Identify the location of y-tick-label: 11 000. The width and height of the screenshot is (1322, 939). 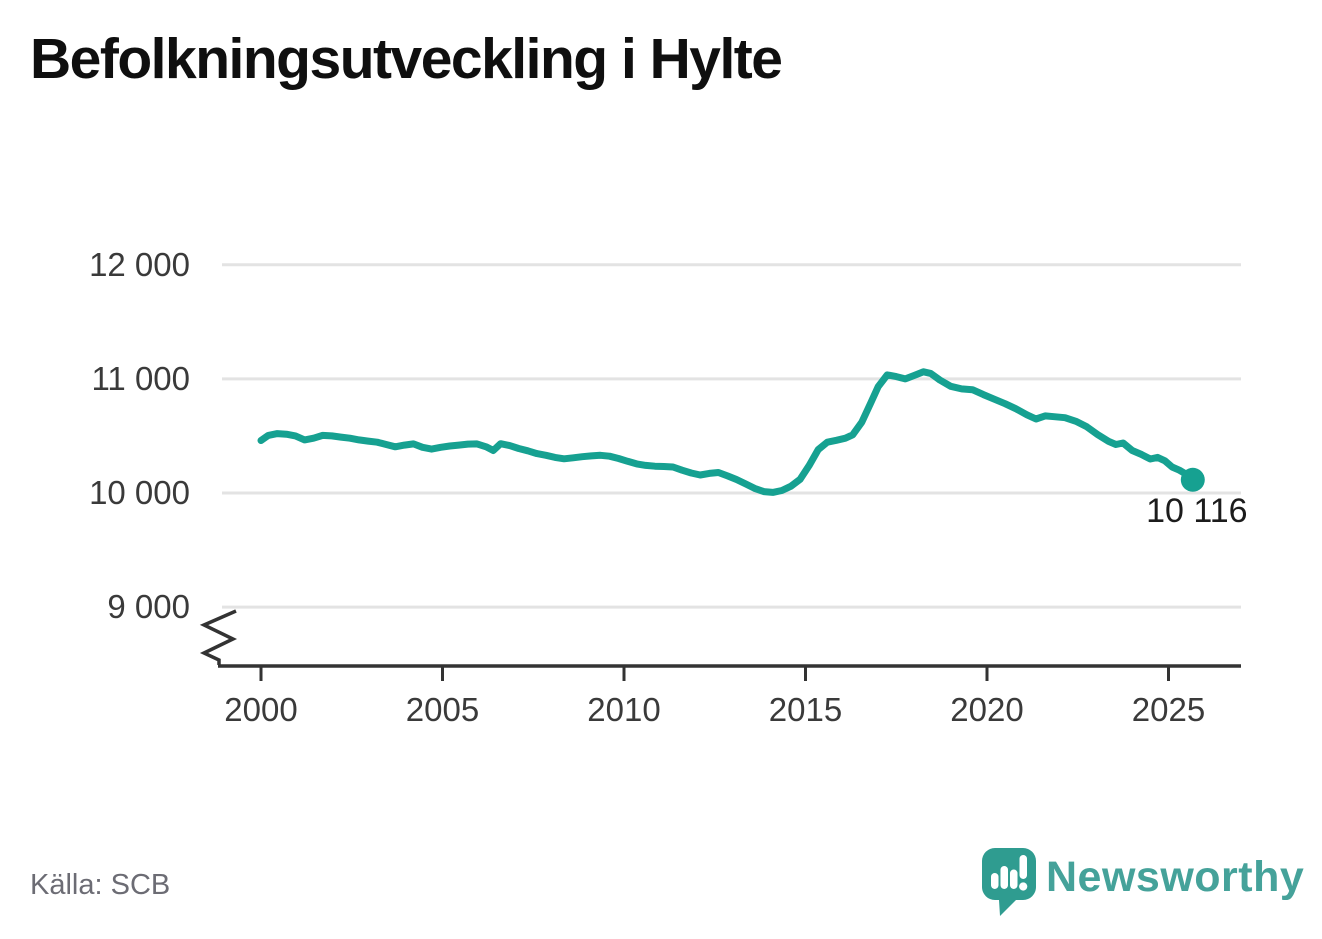
(140, 378).